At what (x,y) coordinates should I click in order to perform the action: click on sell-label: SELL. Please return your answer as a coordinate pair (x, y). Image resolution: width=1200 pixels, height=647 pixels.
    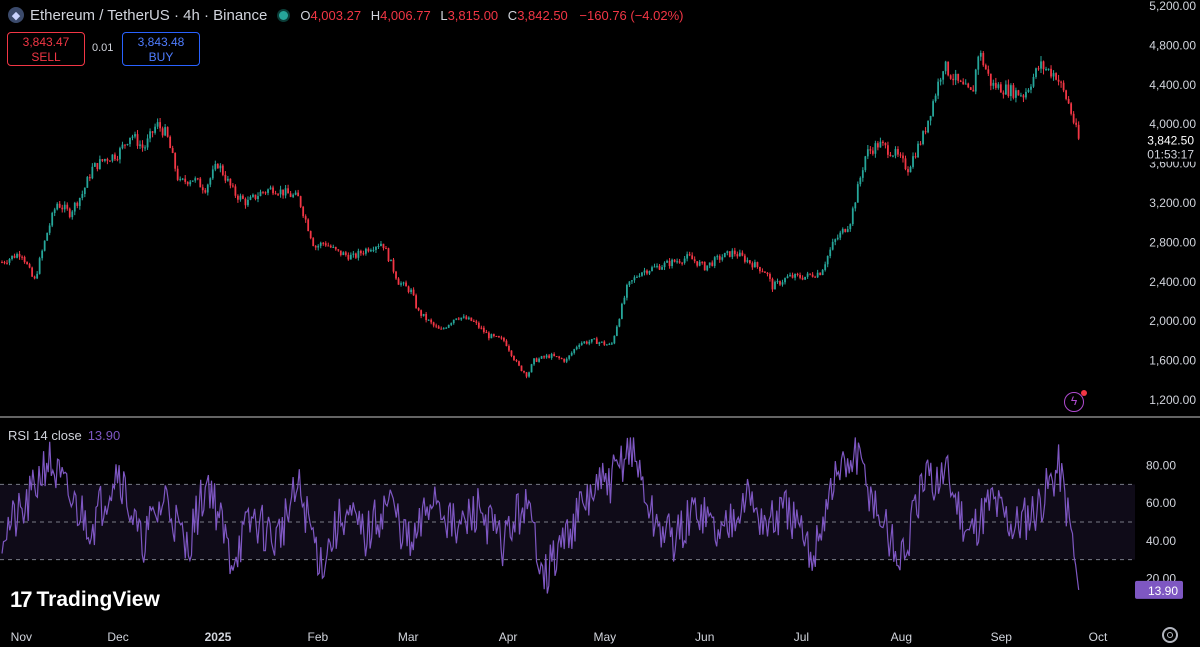
    Looking at the image, I should click on (46, 57).